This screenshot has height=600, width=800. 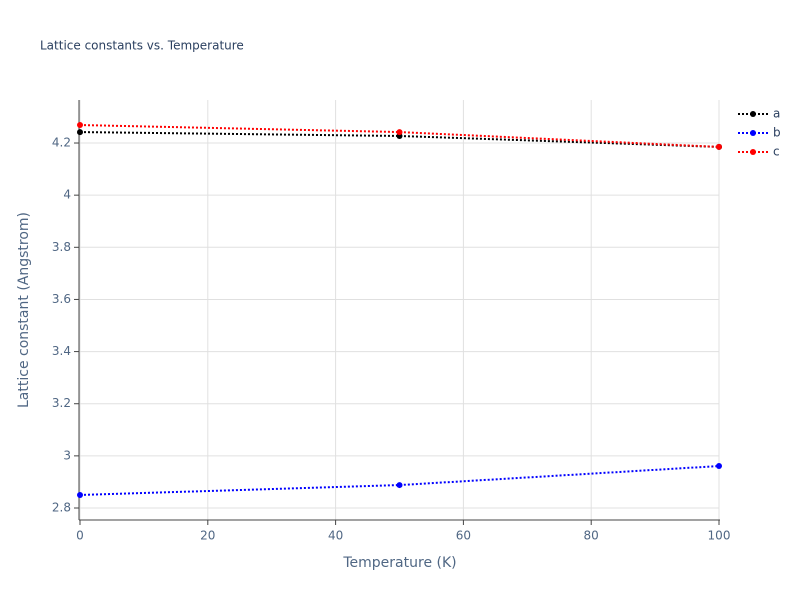 What do you see at coordinates (61, 403) in the screenshot?
I see `y-tick-label: 3.2` at bounding box center [61, 403].